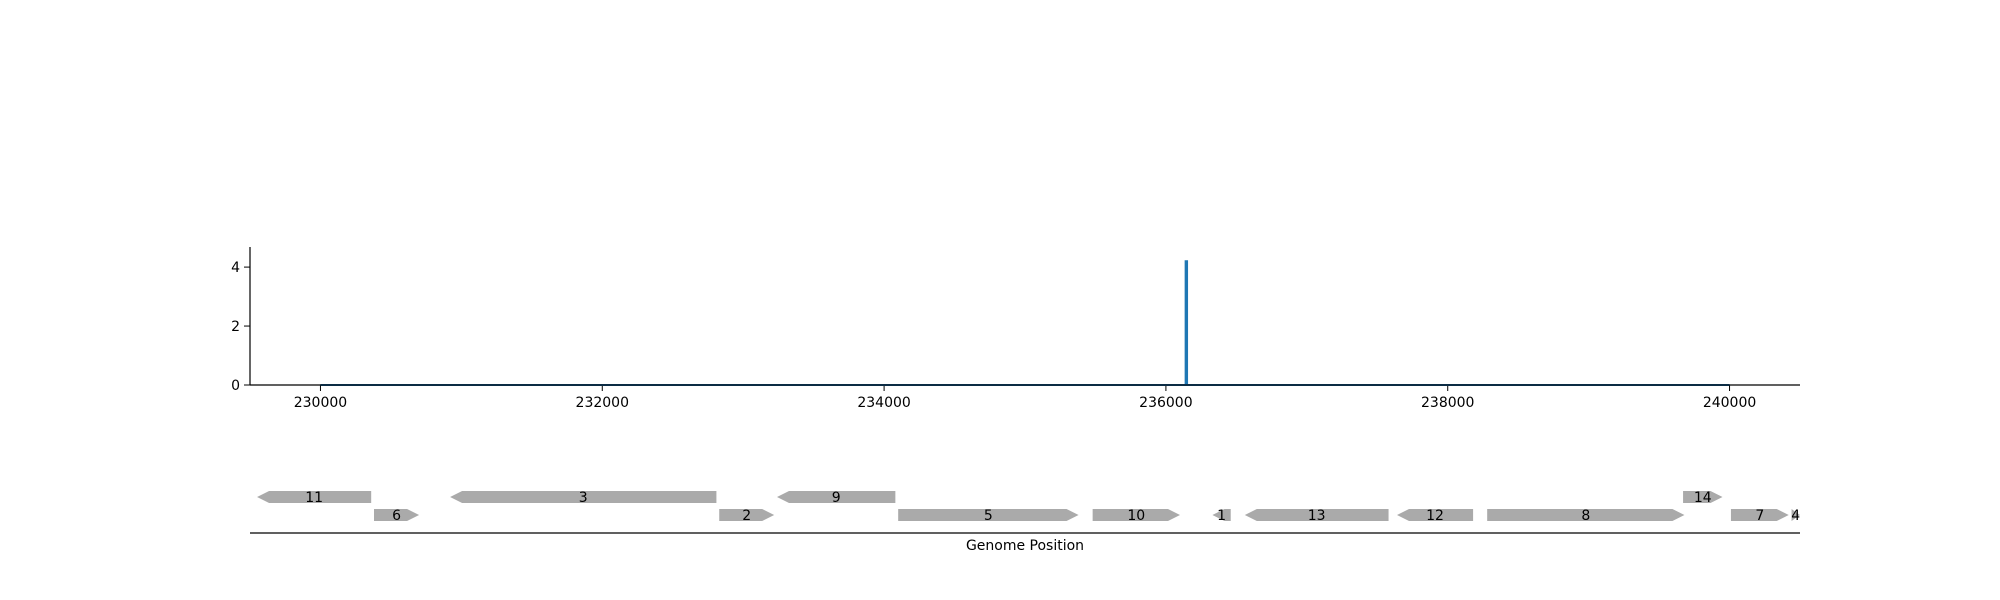  Describe the element at coordinates (320, 403) in the screenshot. I see `x-tick-label: 230000` at that location.